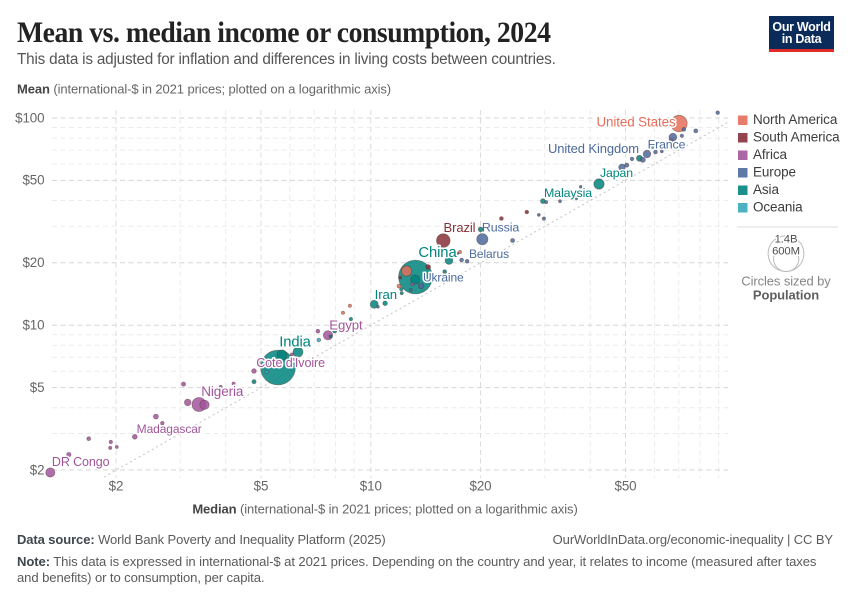  Describe the element at coordinates (443, 277) in the screenshot. I see `svg-text: Ukraine` at that location.